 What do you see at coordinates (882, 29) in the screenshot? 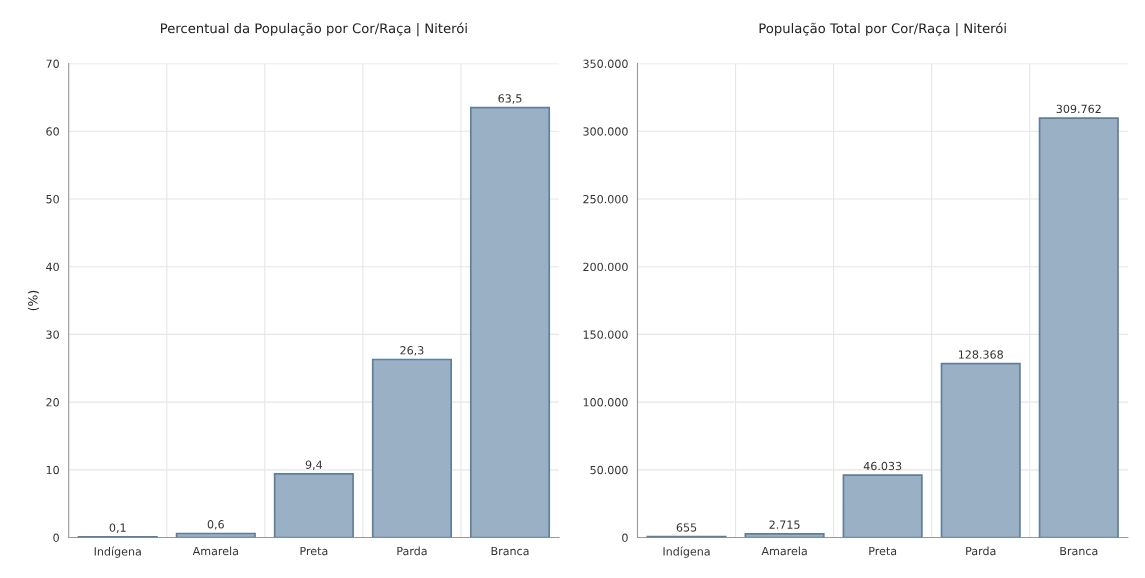
I see `chart-title: População Total por Cor/Raça | Niterói` at bounding box center [882, 29].